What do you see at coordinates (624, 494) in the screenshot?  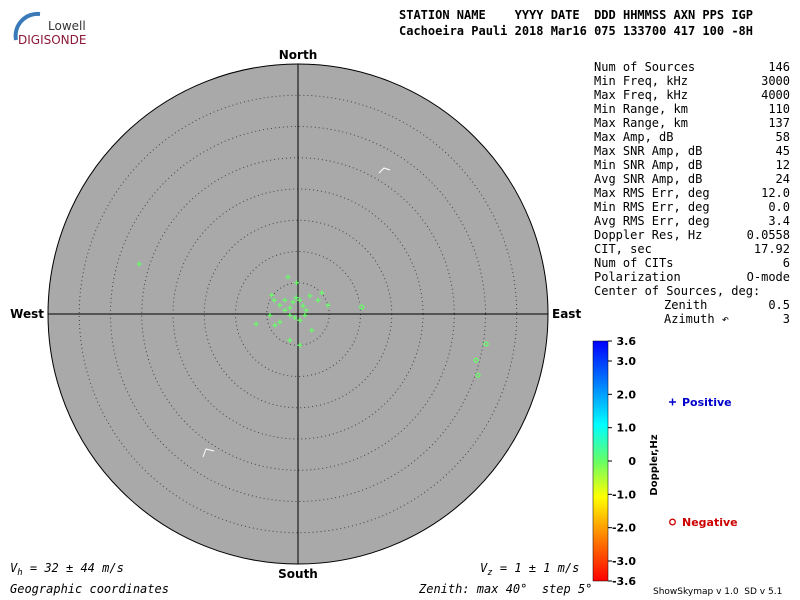 I see `colorbar-tick-label: -1.0` at bounding box center [624, 494].